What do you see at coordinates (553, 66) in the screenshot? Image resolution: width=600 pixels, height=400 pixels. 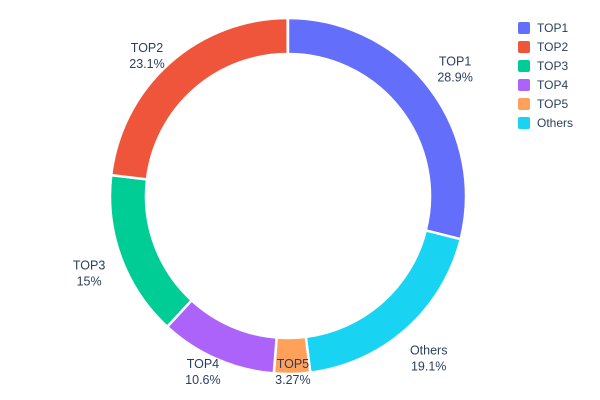 I see `legend-item-label: TOP3` at bounding box center [553, 66].